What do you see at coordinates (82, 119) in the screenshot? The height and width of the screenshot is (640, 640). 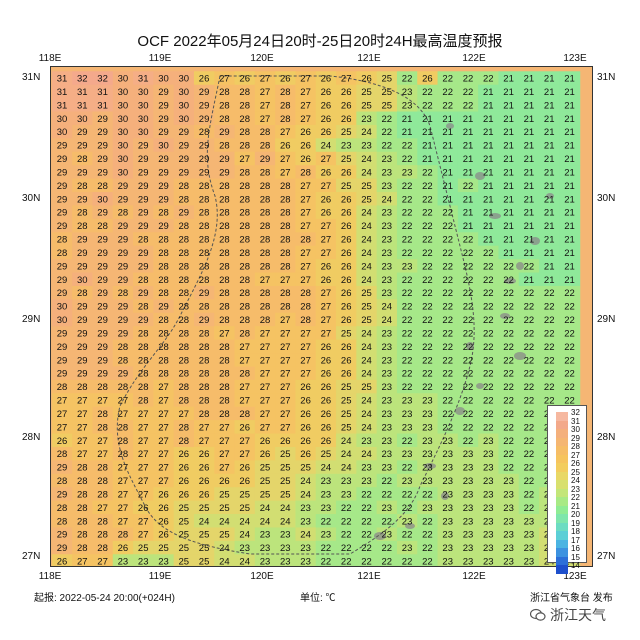 I see `temperature-value: 30` at bounding box center [82, 119].